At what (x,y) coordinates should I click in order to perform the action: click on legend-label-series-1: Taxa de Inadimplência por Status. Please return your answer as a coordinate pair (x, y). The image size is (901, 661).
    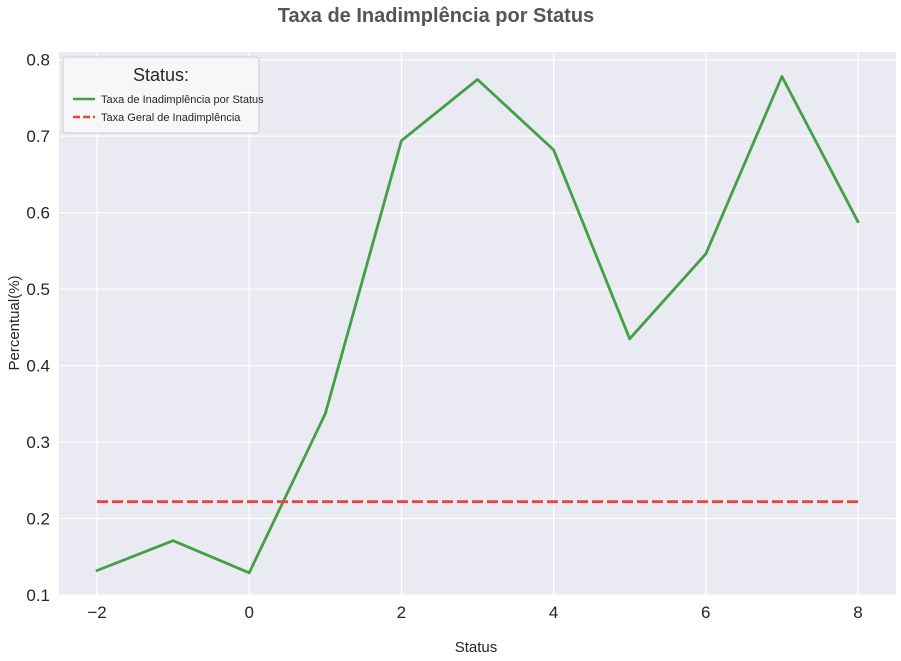
    Looking at the image, I should click on (182, 100).